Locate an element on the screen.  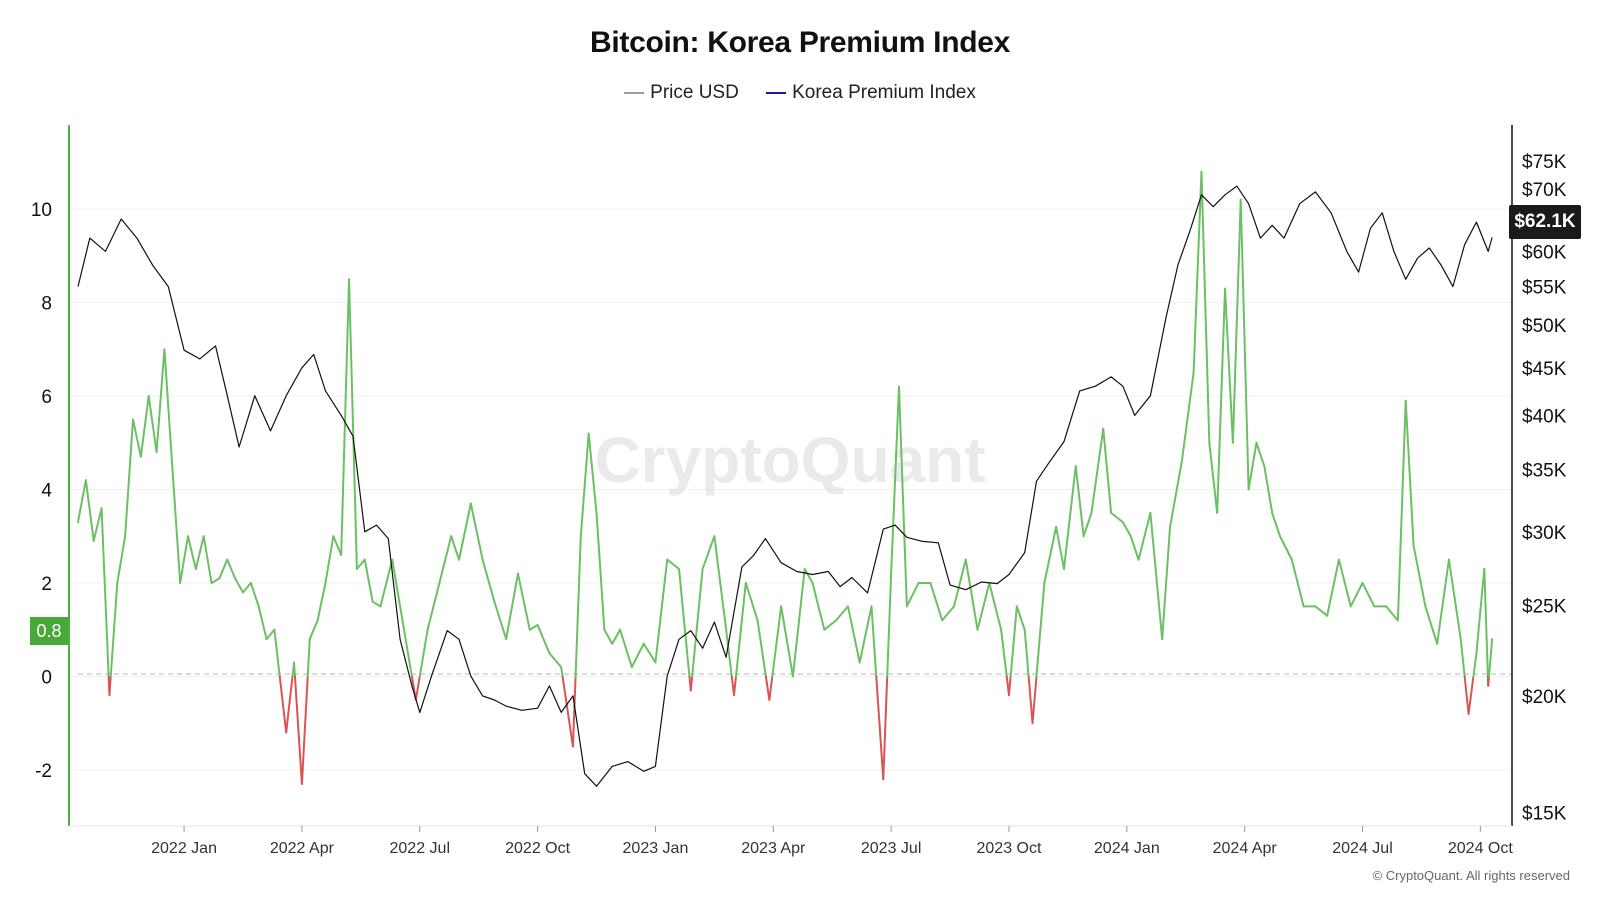
legend-label-price: Price USD is located at coordinates (694, 92).